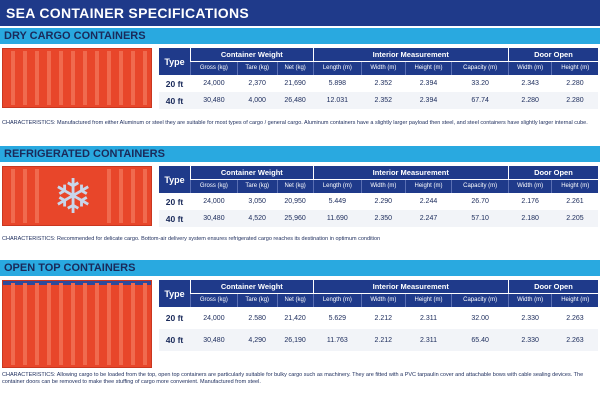 The height and width of the screenshot is (400, 600). What do you see at coordinates (77, 324) in the screenshot?
I see `open-top-container-illustration` at bounding box center [77, 324].